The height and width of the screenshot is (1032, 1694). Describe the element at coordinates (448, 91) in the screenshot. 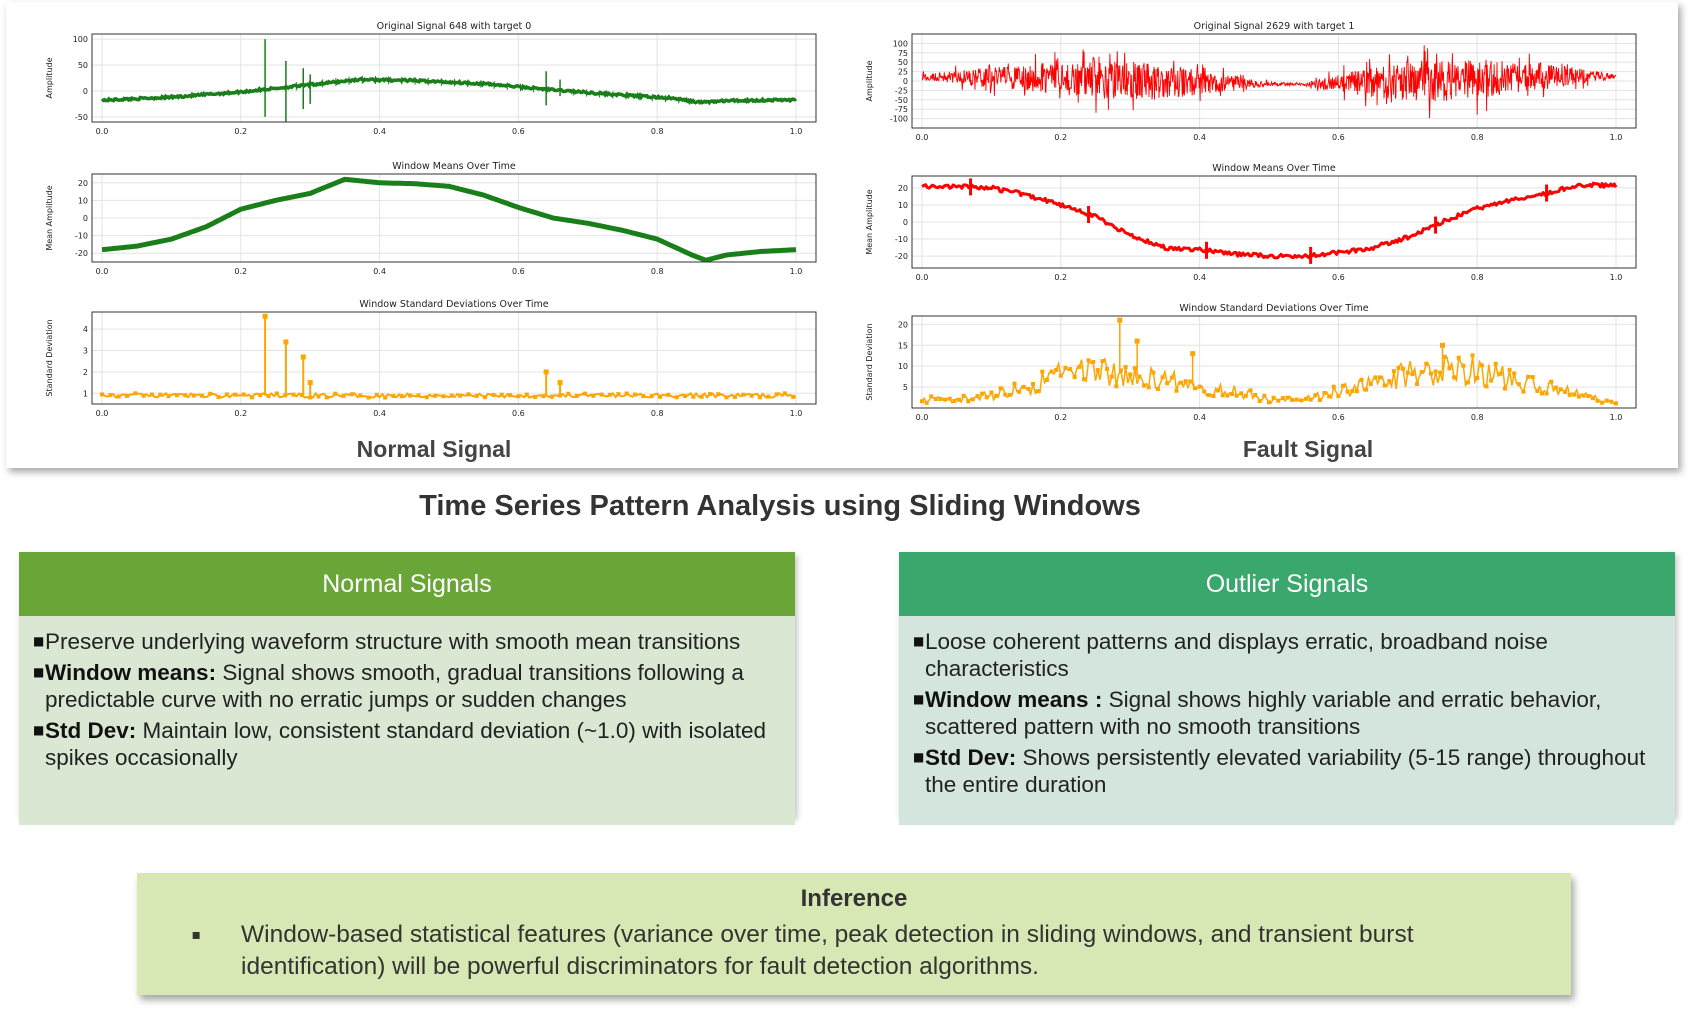

I see `signal-line` at that location.